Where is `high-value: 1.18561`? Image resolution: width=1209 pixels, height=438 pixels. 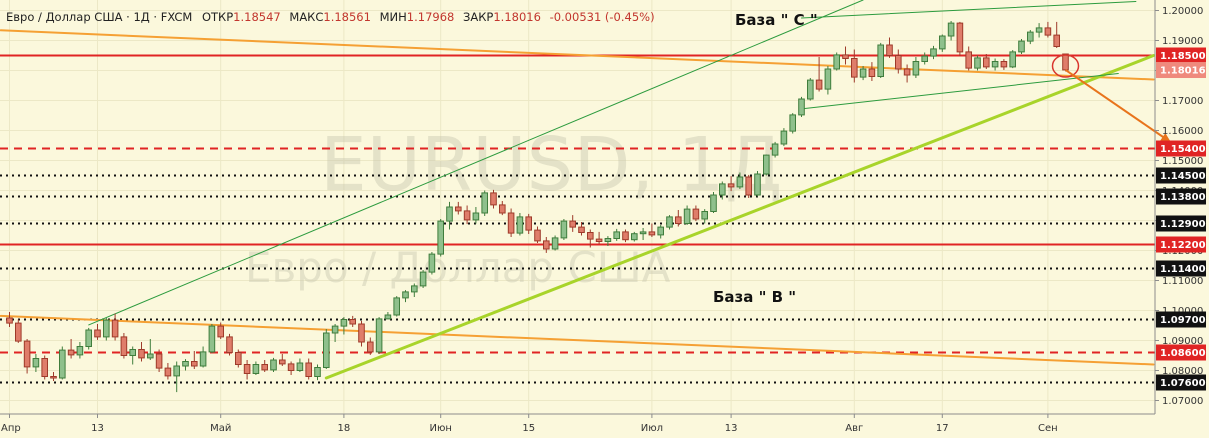 high-value: 1.18561 is located at coordinates (347, 17).